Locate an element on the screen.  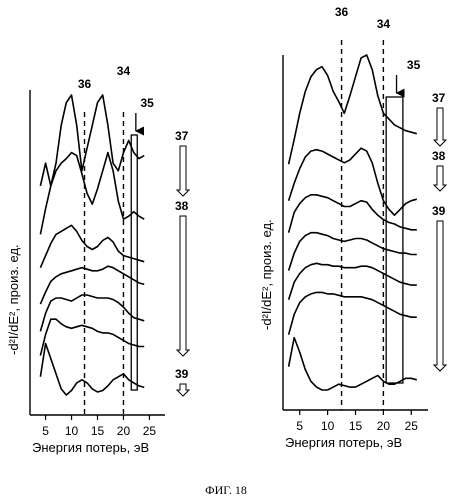
right-x-axis-label: Энергия потерь, эВ is located at coordinates (343, 442).